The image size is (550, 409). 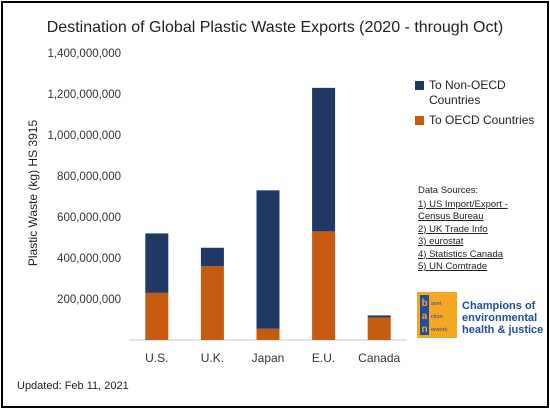 I want to click on ban-tagline-line-3: health & justice, so click(x=503, y=330).